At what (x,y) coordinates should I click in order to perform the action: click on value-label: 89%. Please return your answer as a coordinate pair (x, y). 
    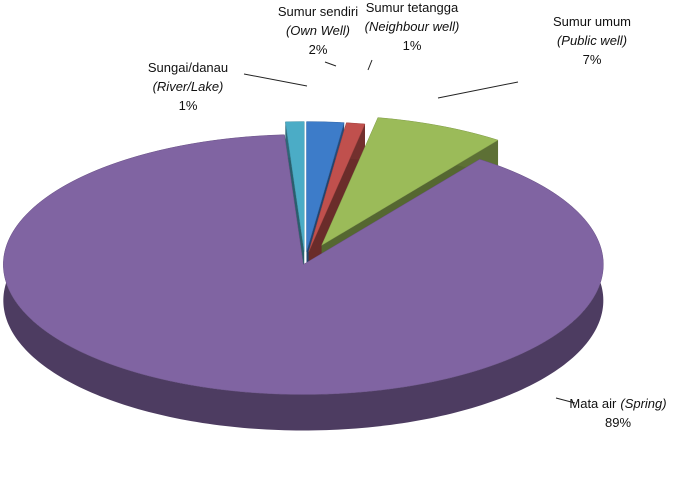
    Looking at the image, I should click on (618, 422).